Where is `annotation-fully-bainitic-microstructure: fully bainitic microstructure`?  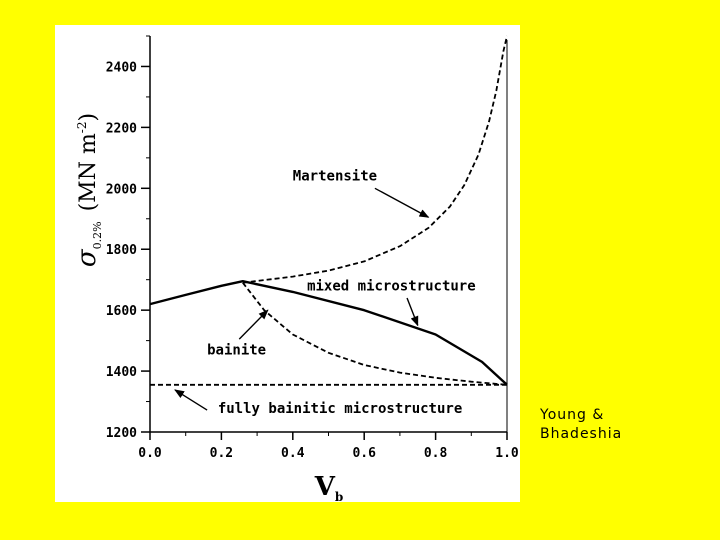
annotation-fully-bainitic-microstructure: fully bainitic microstructure is located at coordinates (340, 409).